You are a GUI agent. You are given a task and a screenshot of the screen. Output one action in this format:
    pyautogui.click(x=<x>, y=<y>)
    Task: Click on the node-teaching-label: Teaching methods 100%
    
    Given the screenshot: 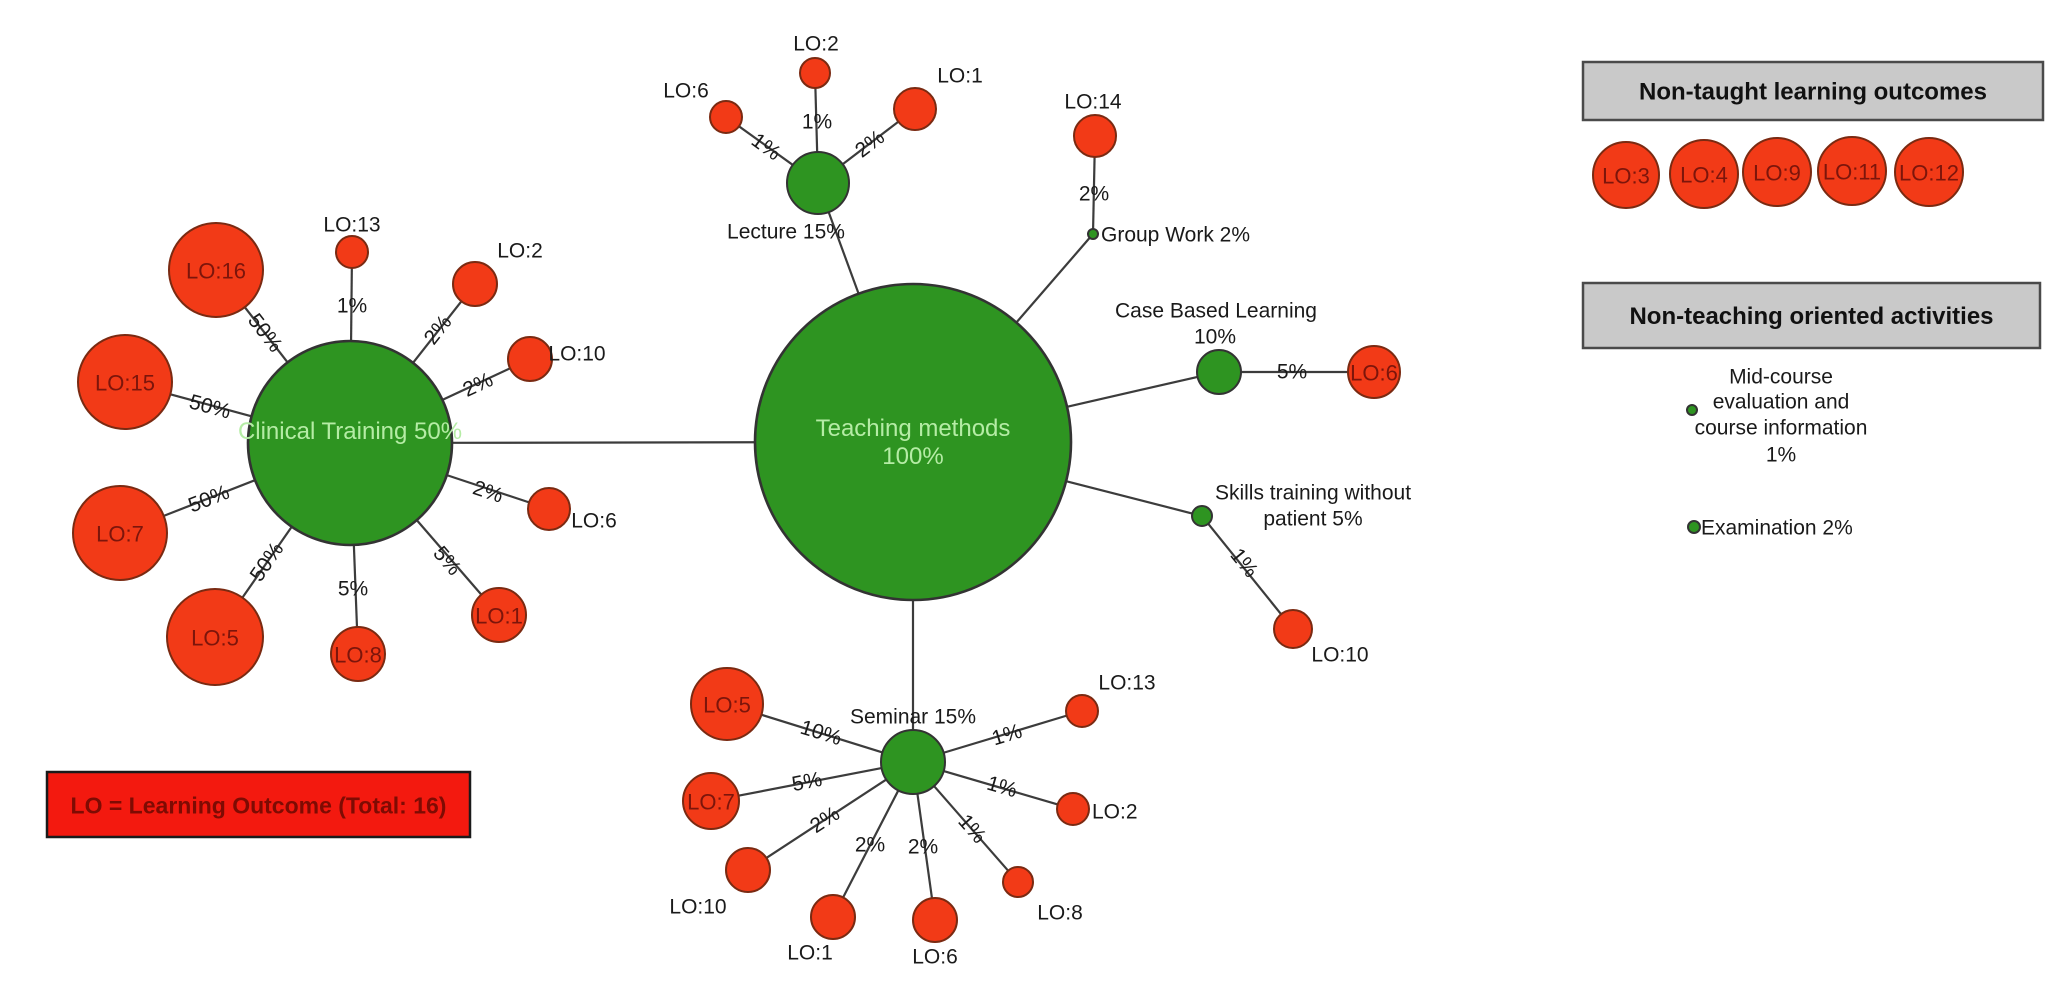 What is the action you would take?
    pyautogui.click(x=913, y=442)
    